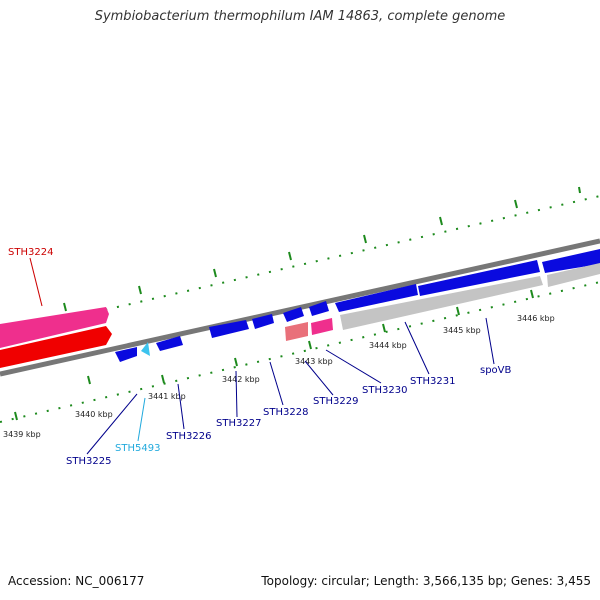 This screenshot has height=600, width=600. Describe the element at coordinates (137, 448) in the screenshot. I see `gene-label-sth5493: STH5493` at that location.